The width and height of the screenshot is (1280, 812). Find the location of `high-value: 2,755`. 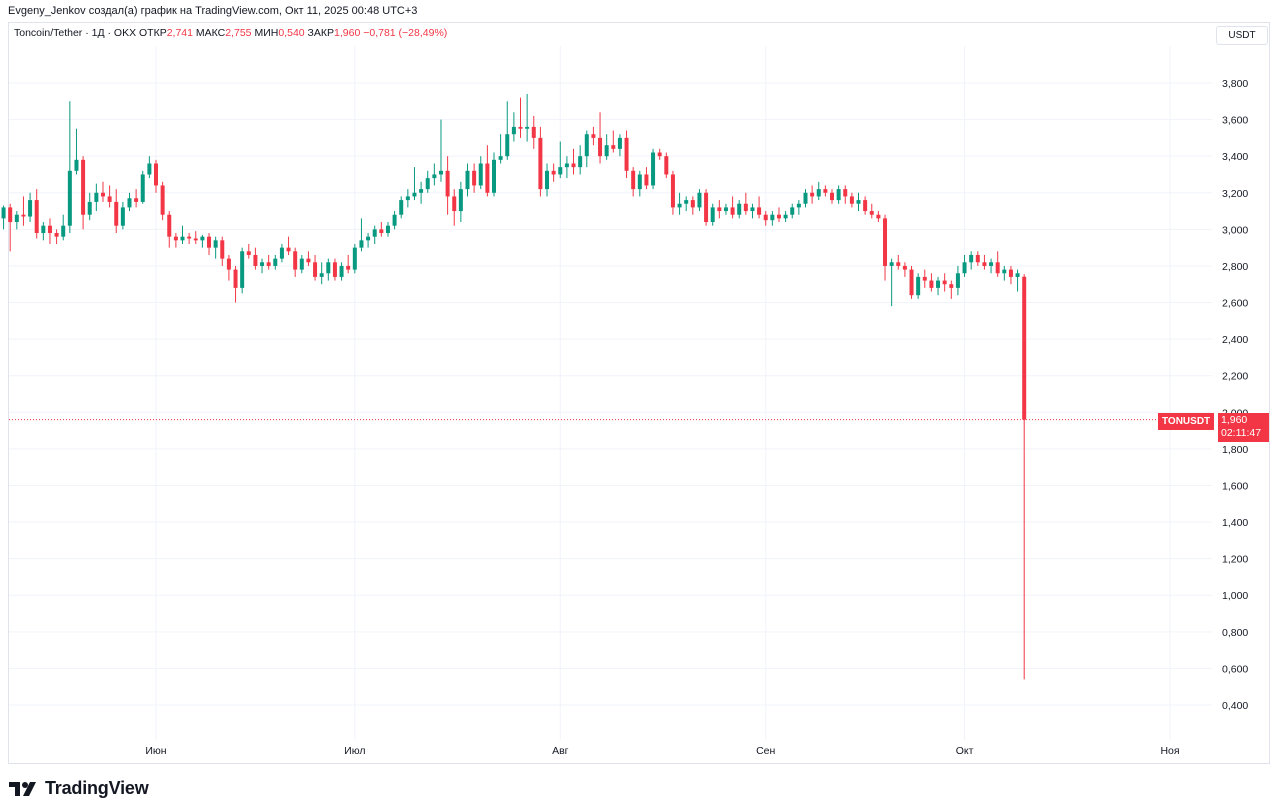

high-value: 2,755 is located at coordinates (238, 33).